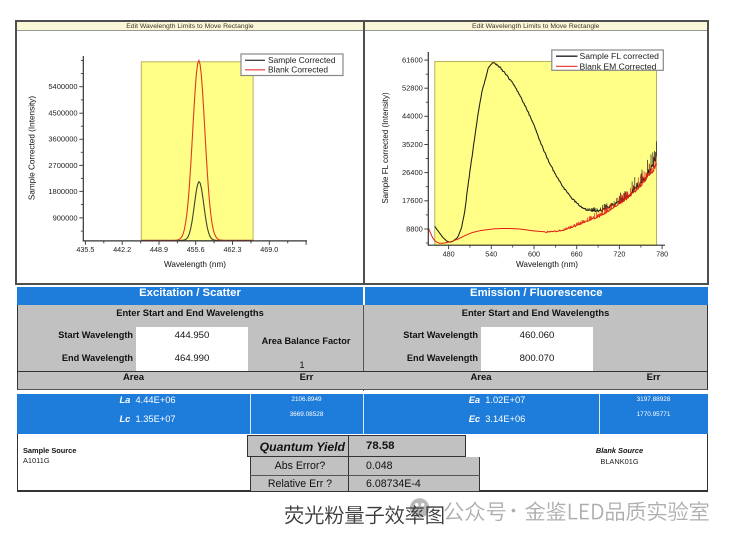 This screenshot has width=734, height=539. What do you see at coordinates (577, 253) in the screenshot?
I see `svg-text: 660` at bounding box center [577, 253].